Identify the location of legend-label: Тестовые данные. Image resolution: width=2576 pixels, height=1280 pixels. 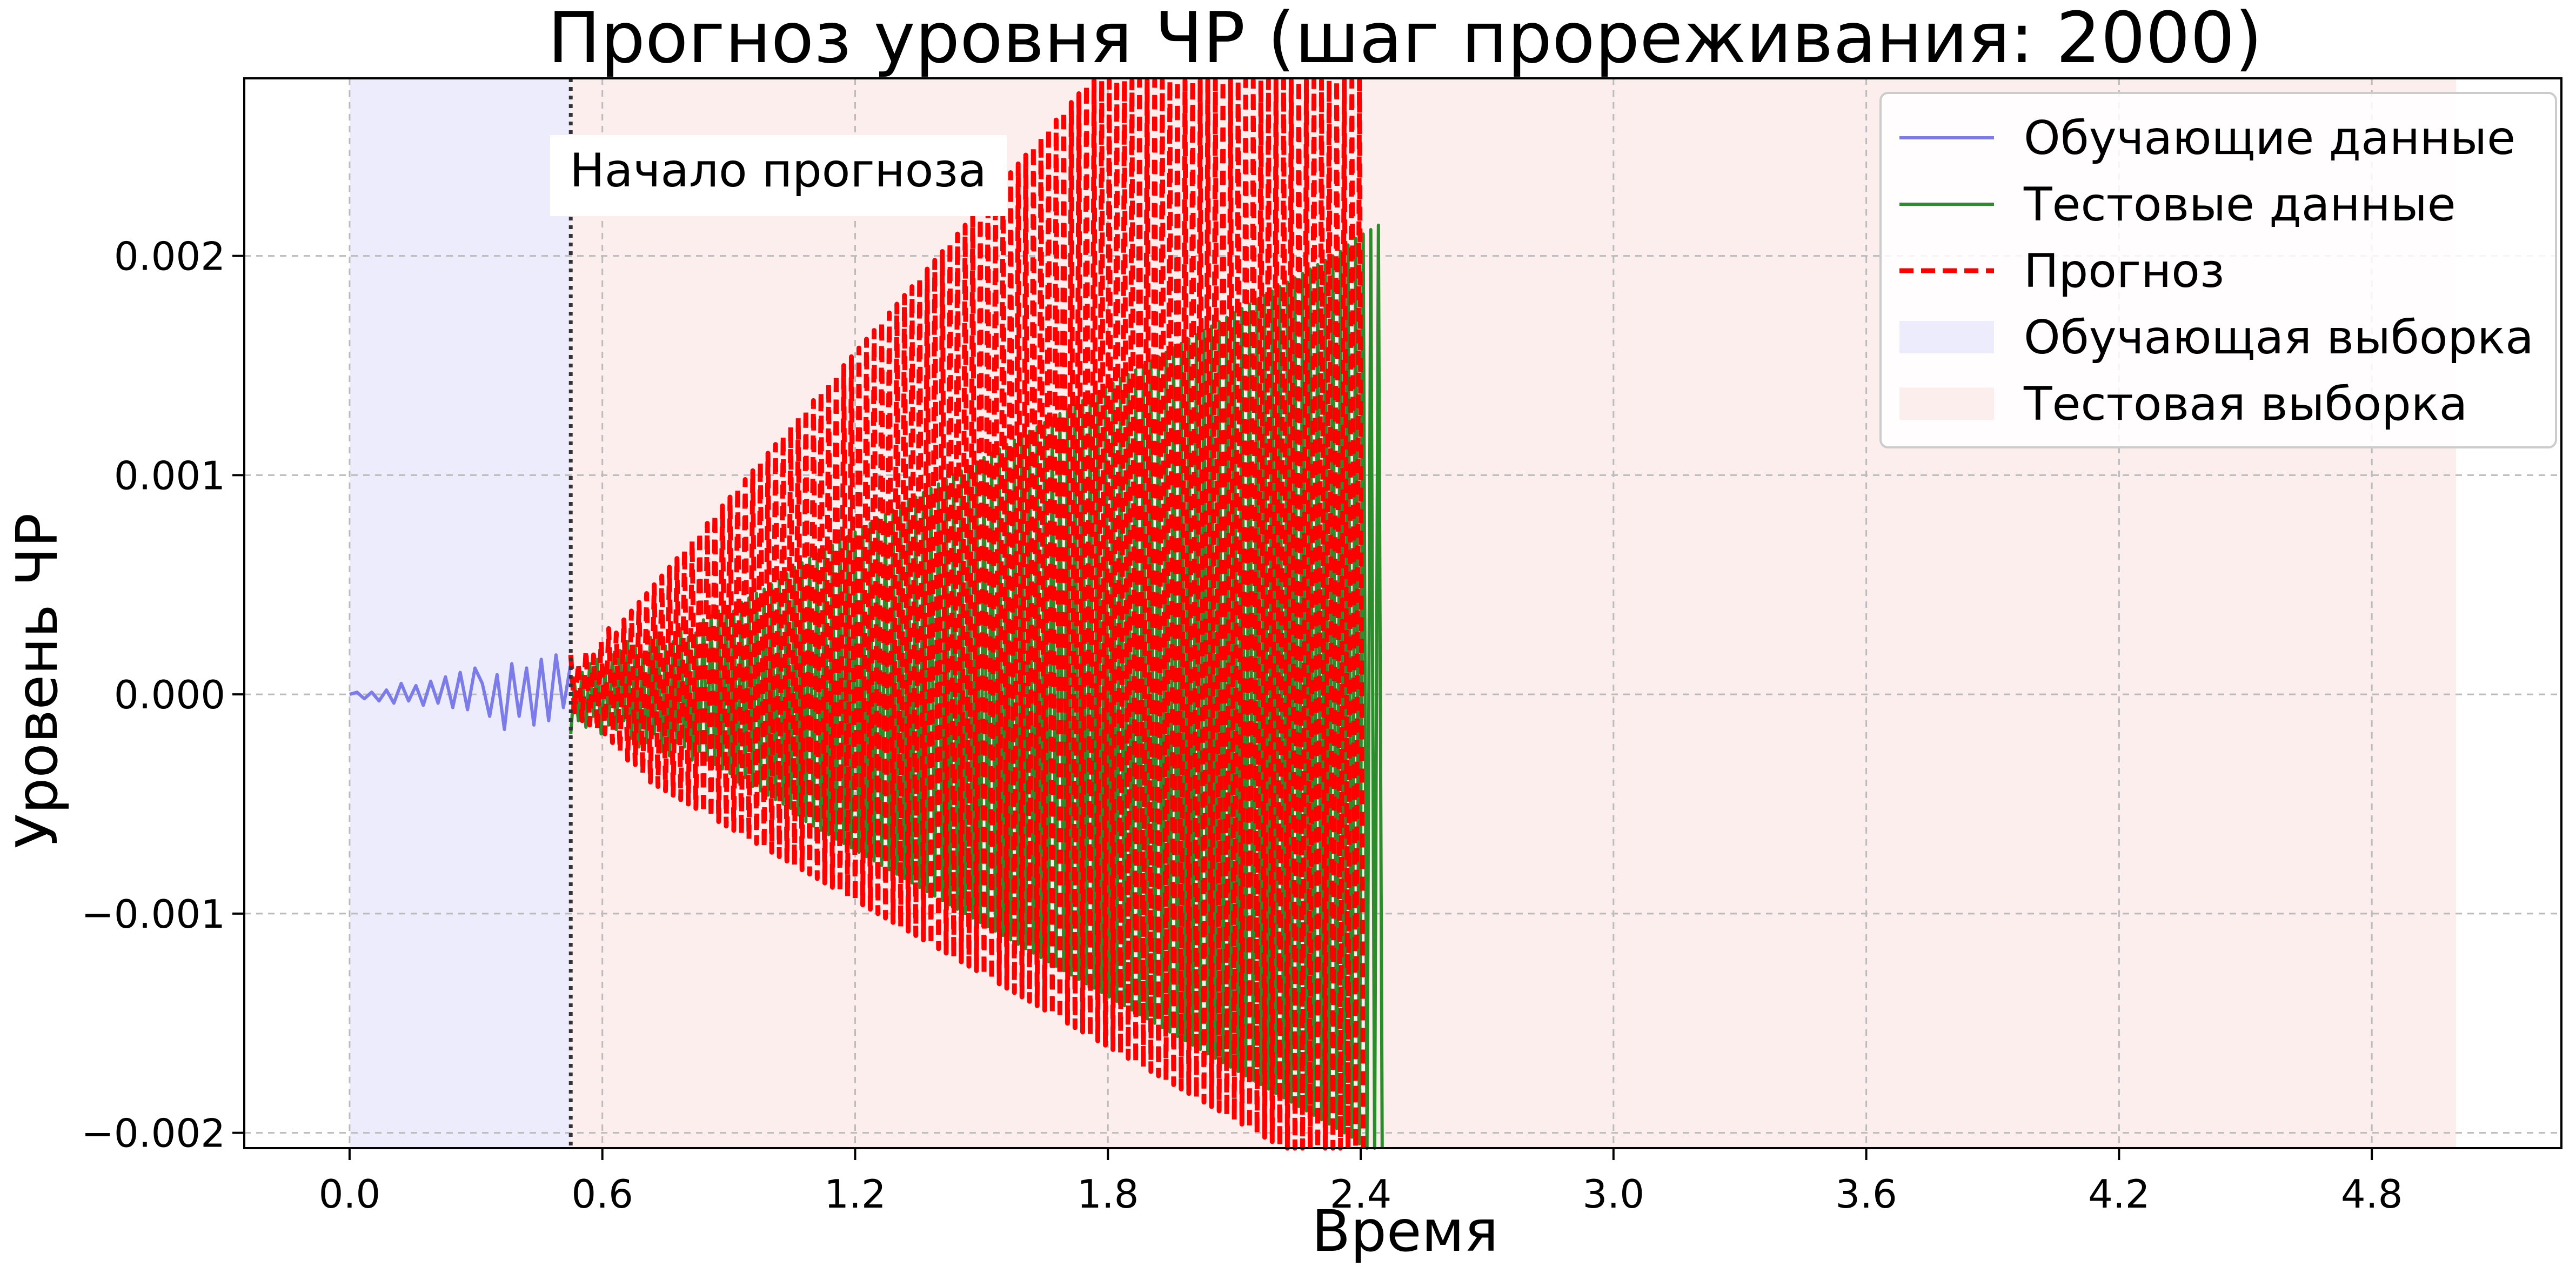
(2239, 205).